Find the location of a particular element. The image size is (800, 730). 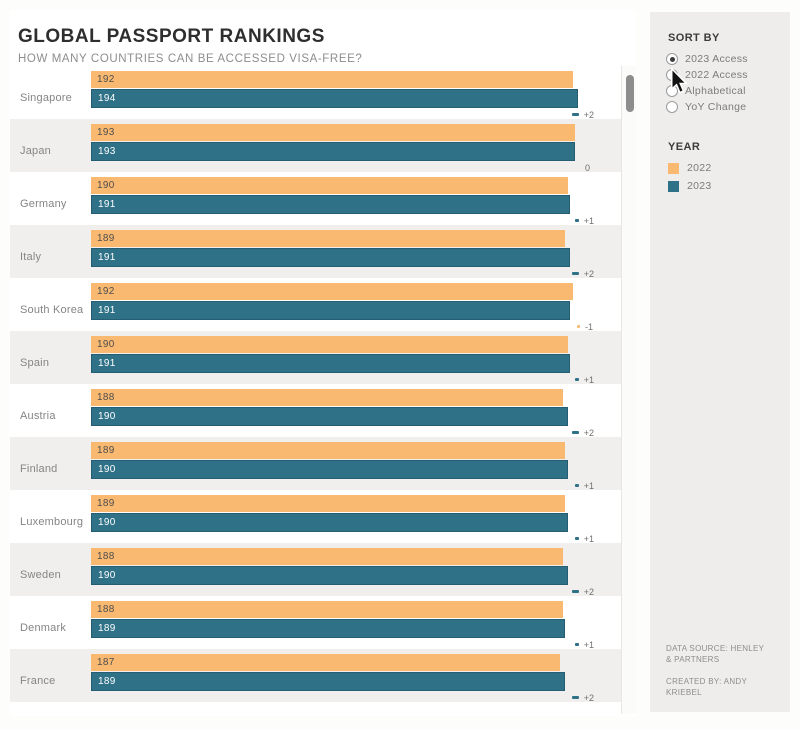

data-source-credit: DATA SOURCE: HENLEY & PARTNERS is located at coordinates (715, 654).